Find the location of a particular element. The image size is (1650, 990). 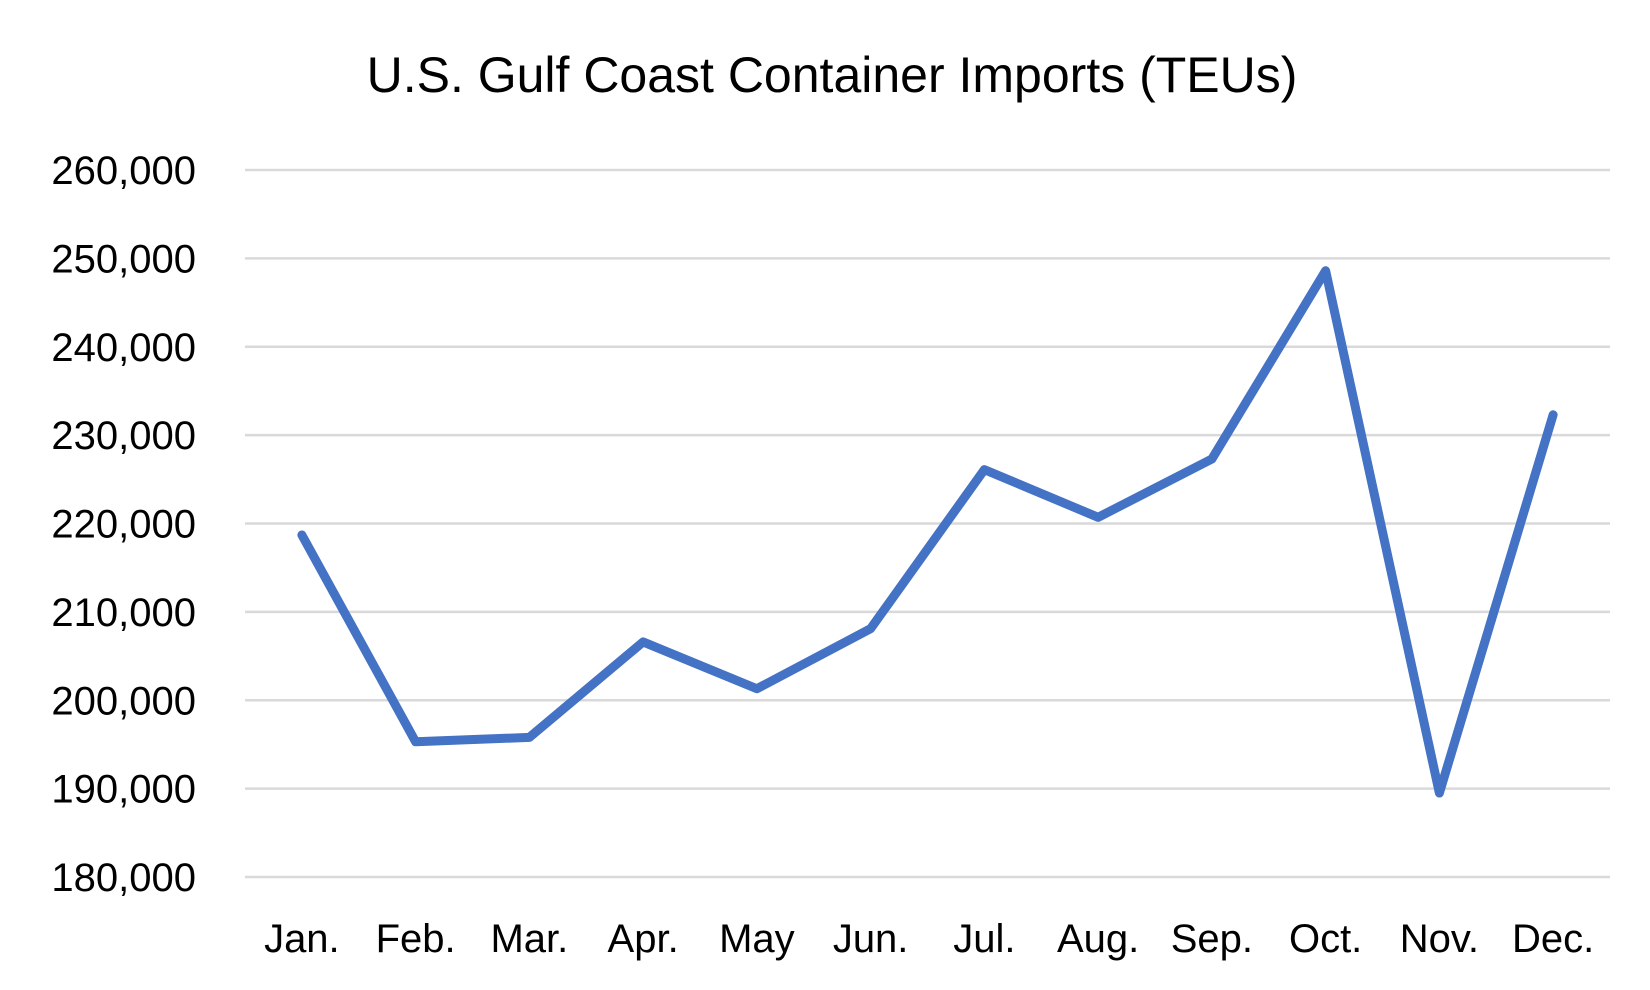

x-tick-label: Sep. is located at coordinates (1212, 939).